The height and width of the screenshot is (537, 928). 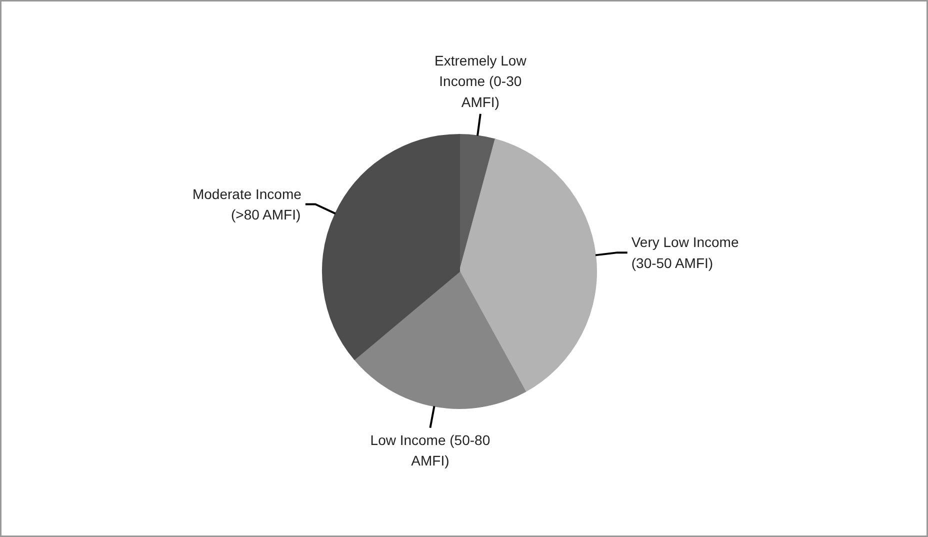 What do you see at coordinates (685, 252) in the screenshot?
I see `slice-label: Very Low Income (30-50 AMFI)` at bounding box center [685, 252].